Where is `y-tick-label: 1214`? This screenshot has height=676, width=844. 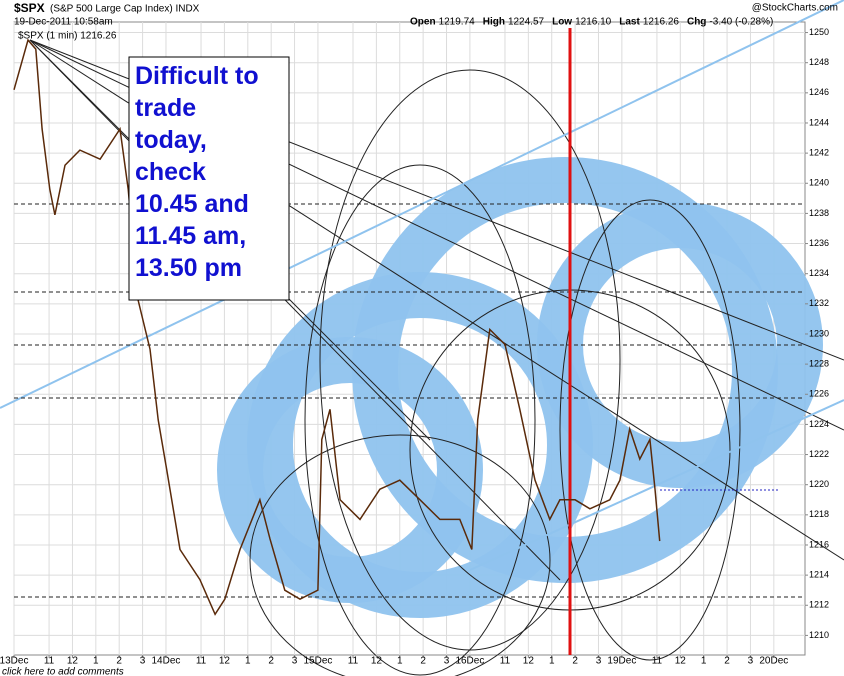
y-tick-label: 1214 is located at coordinates (819, 574).